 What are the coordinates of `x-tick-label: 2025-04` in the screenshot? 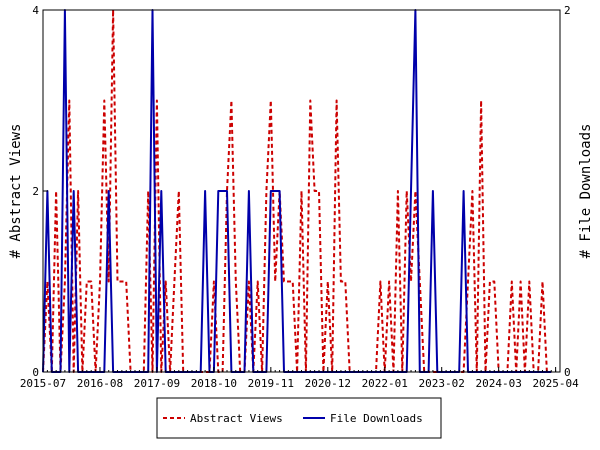 It's located at (555, 383).